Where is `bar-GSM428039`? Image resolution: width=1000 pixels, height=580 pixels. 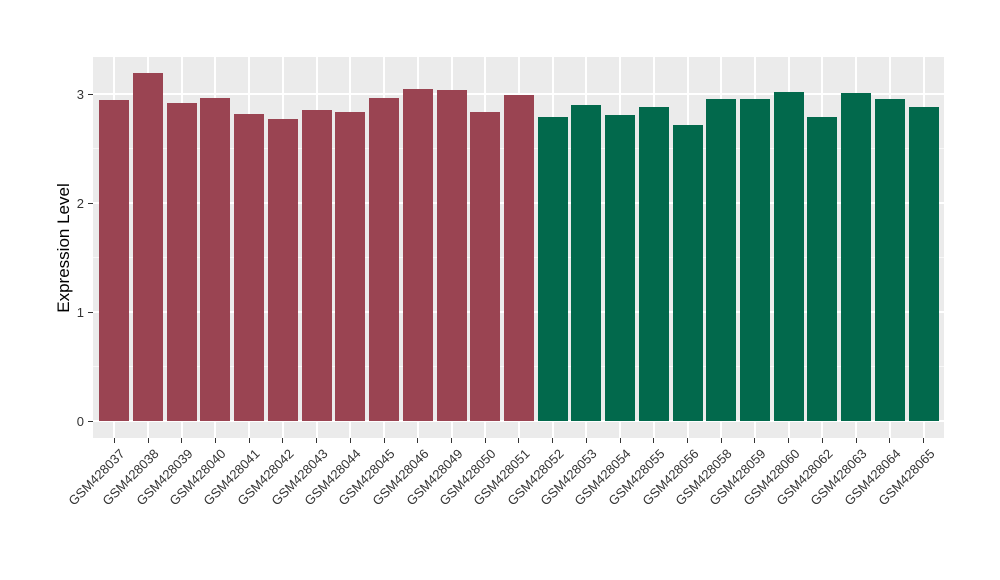
bar-GSM428039 is located at coordinates (181, 262).